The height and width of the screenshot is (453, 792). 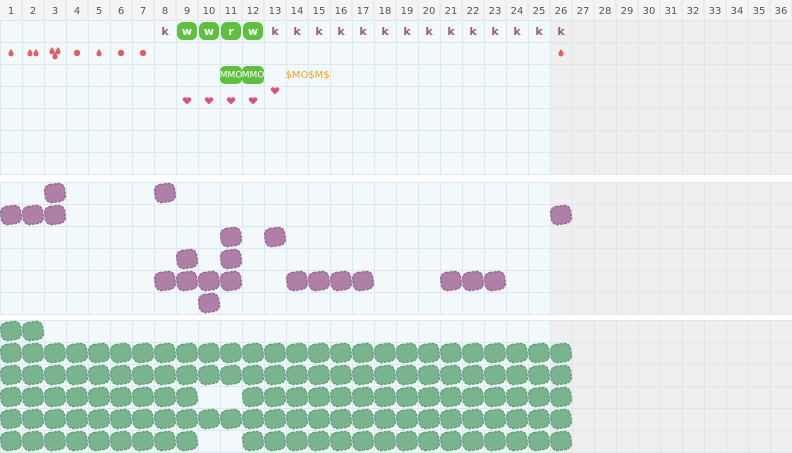 I want to click on heart-icon, so click(x=187, y=101).